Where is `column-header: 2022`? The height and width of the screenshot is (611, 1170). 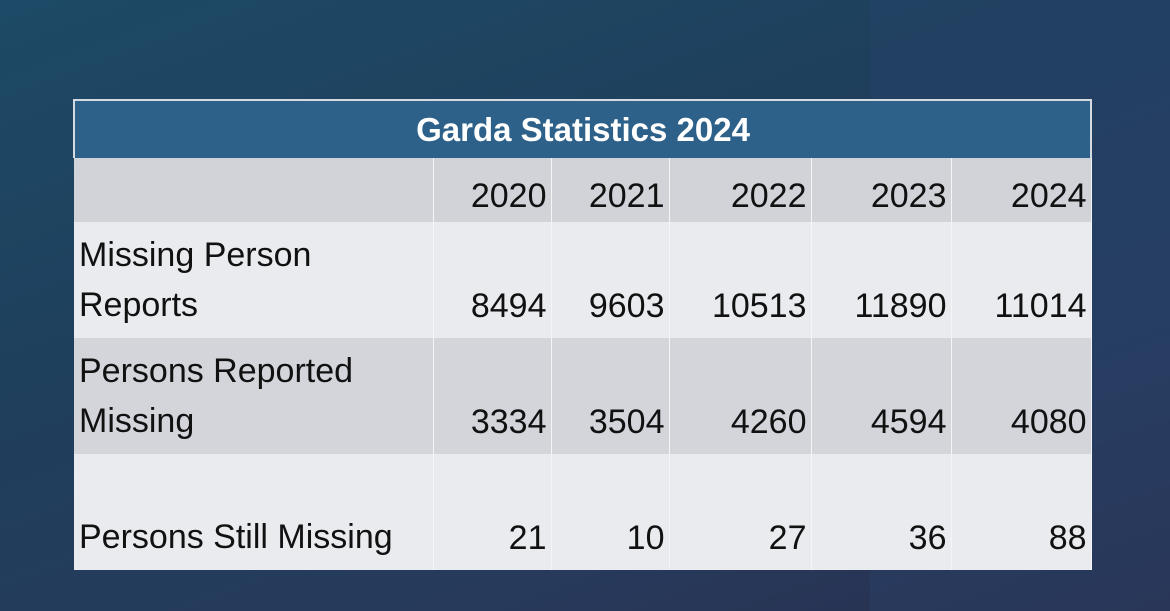 column-header: 2022 is located at coordinates (740, 190).